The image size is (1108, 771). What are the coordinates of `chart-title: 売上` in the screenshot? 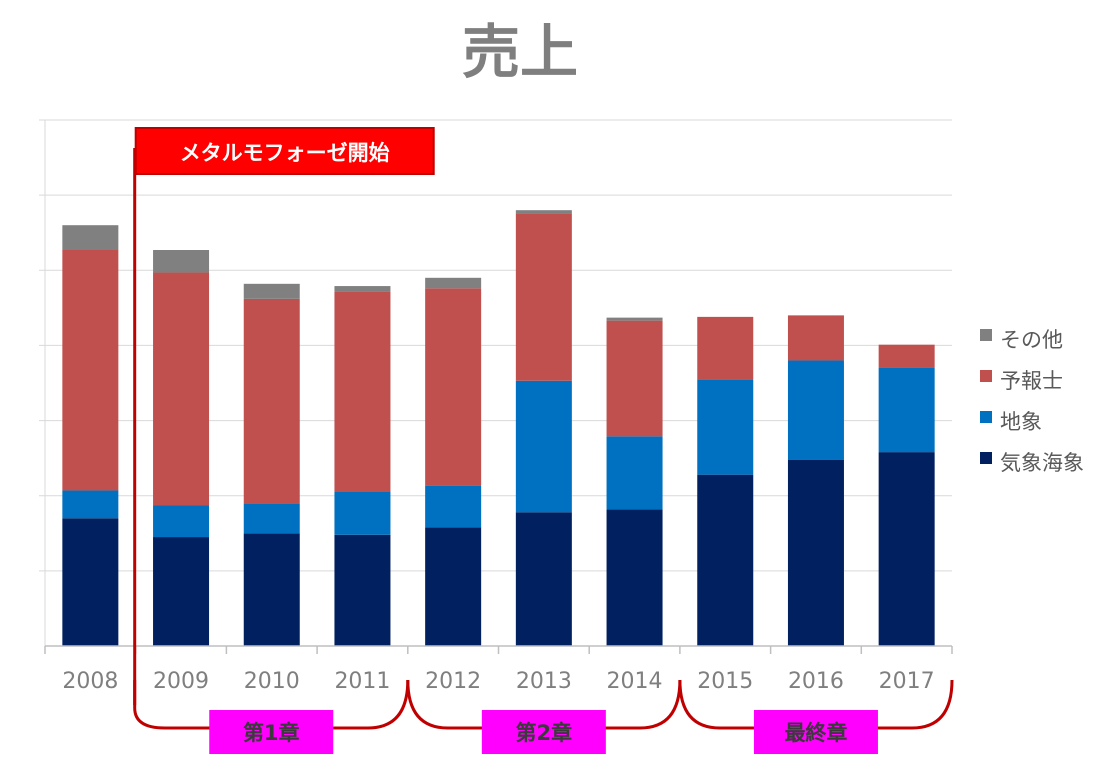 It's located at (520, 52).